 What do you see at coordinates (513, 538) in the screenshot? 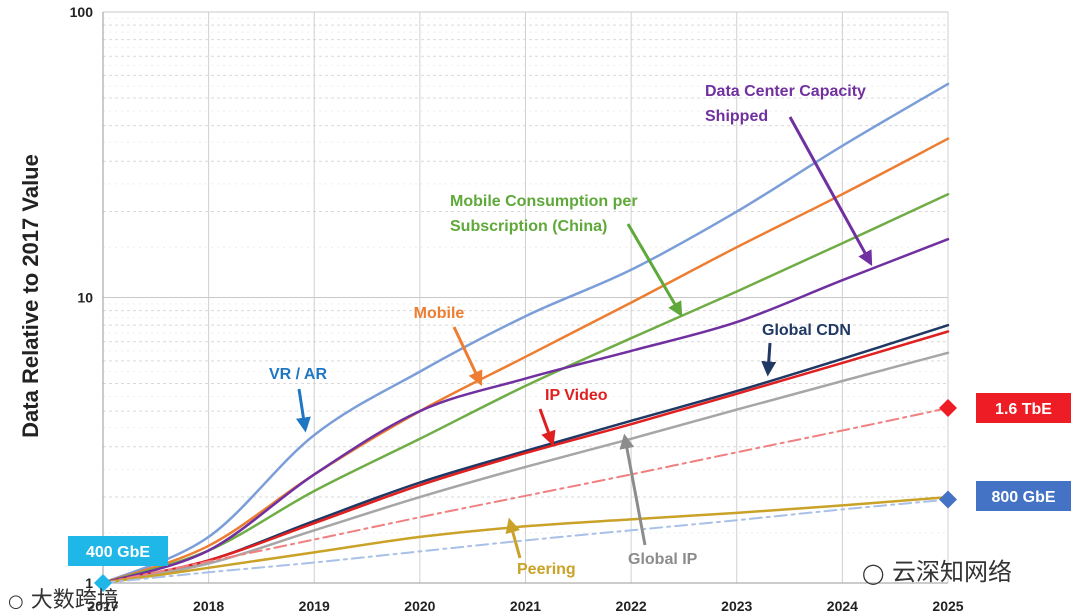
I see `annotation-arrow-peering` at bounding box center [513, 538].